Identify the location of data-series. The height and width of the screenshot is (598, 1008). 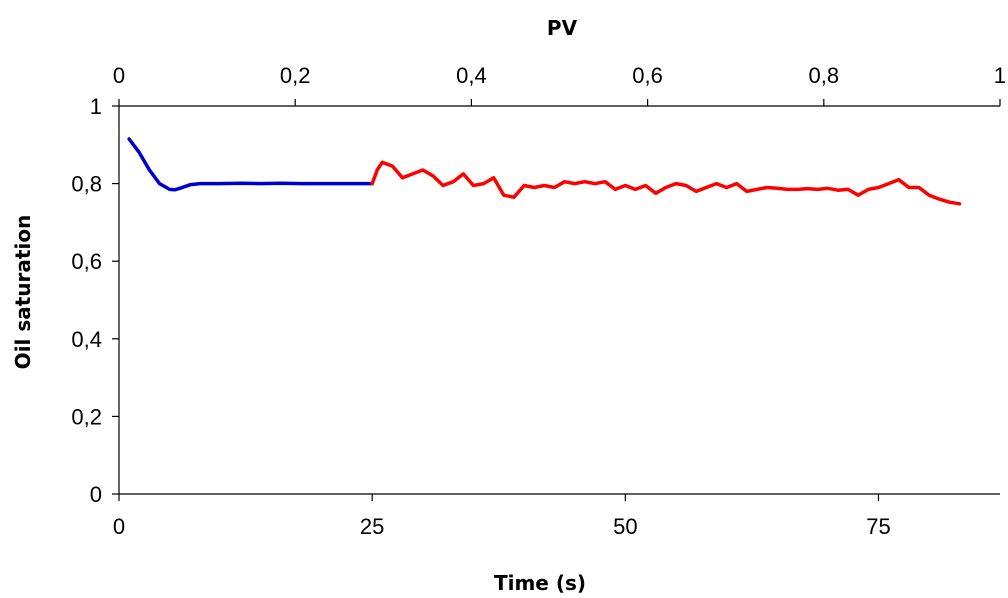
(544, 171).